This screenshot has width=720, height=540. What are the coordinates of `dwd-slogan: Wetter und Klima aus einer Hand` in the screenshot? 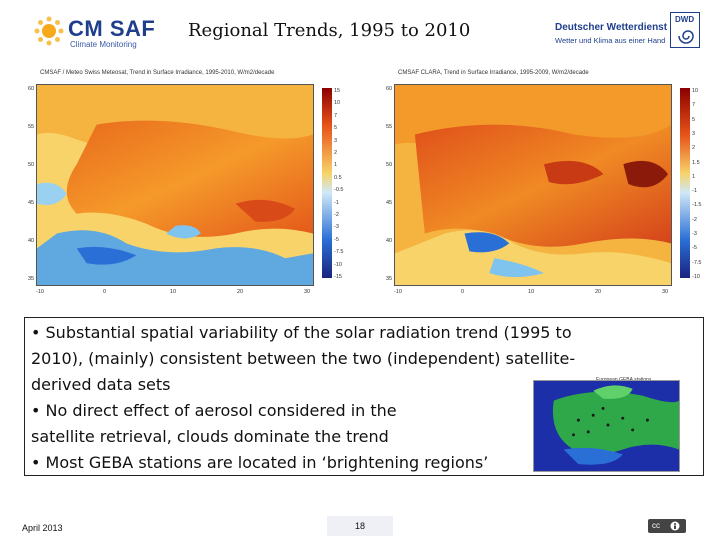 It's located at (610, 40).